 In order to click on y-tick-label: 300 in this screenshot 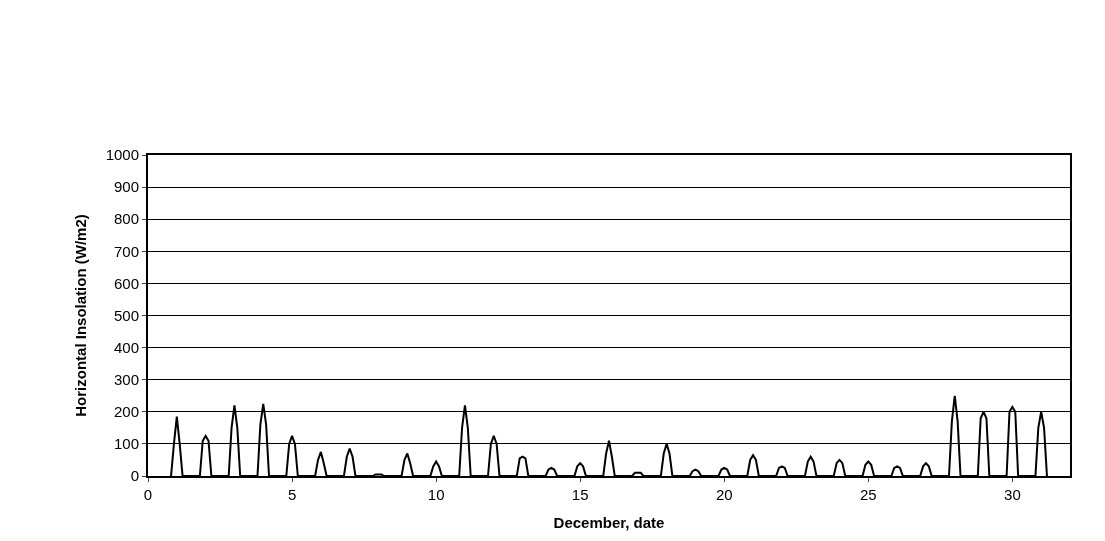, I will do `click(126, 379)`.